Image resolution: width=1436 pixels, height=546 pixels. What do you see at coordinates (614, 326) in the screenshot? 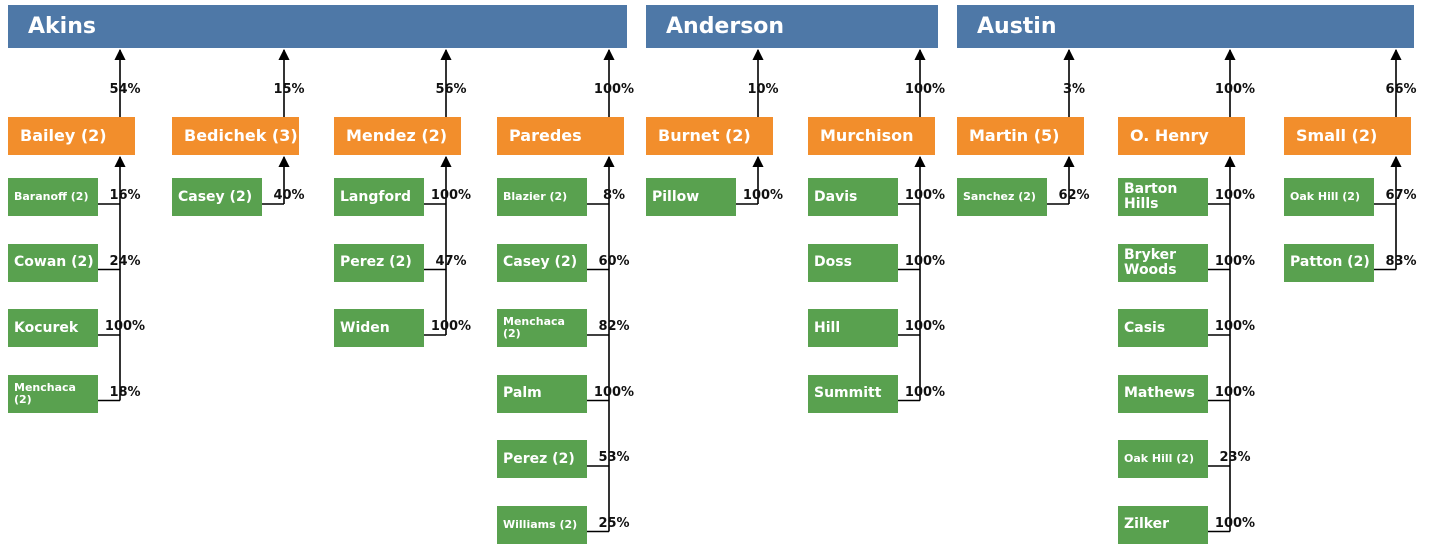
I see `elementary-percent: 82%` at bounding box center [614, 326].